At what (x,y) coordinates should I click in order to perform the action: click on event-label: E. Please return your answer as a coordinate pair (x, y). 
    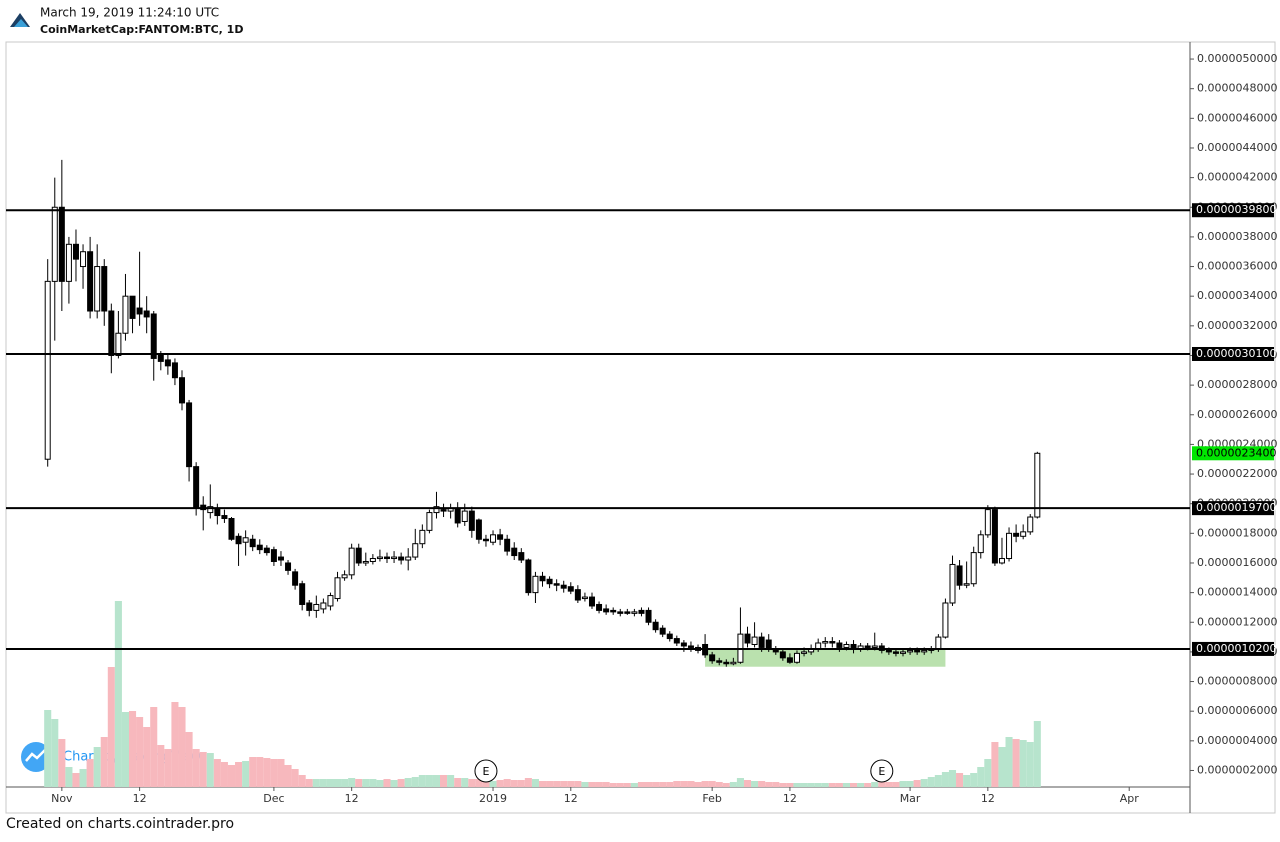
    Looking at the image, I should click on (881, 771).